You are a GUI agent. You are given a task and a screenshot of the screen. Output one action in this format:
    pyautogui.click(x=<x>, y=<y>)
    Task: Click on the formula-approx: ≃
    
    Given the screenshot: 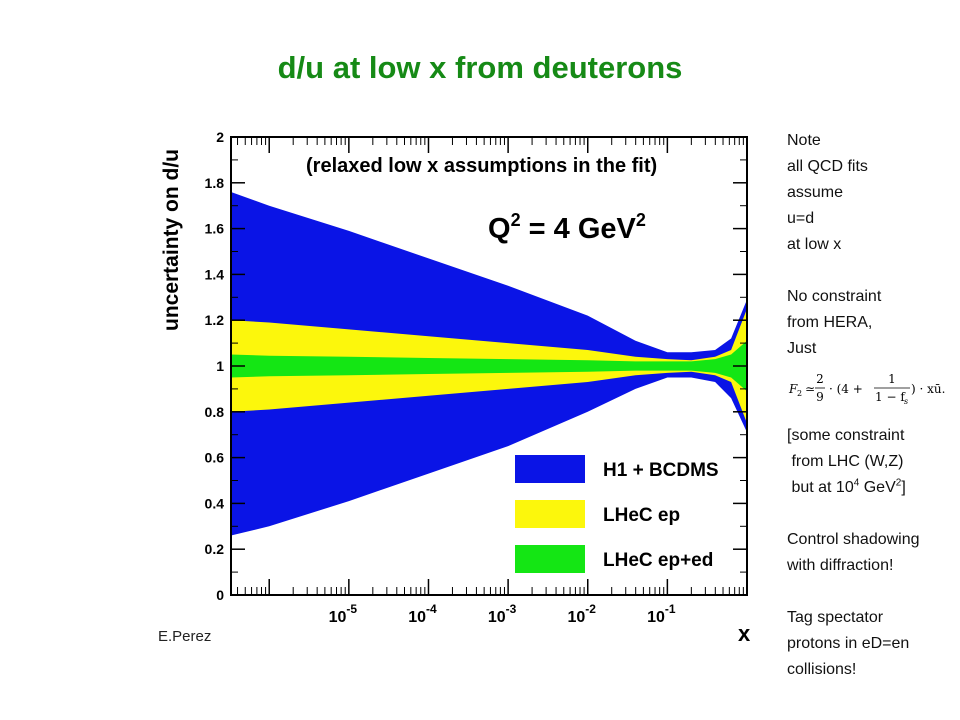 What is the action you would take?
    pyautogui.click(x=810, y=389)
    